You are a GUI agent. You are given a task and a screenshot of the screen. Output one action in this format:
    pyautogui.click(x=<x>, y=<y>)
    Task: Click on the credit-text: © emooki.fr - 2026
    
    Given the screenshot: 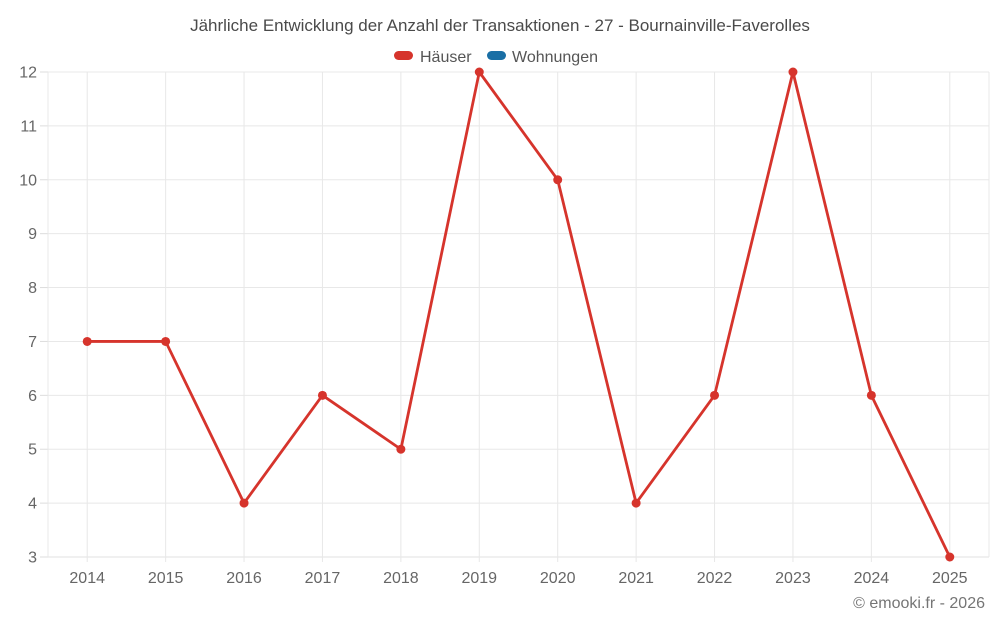 What is the action you would take?
    pyautogui.click(x=919, y=603)
    